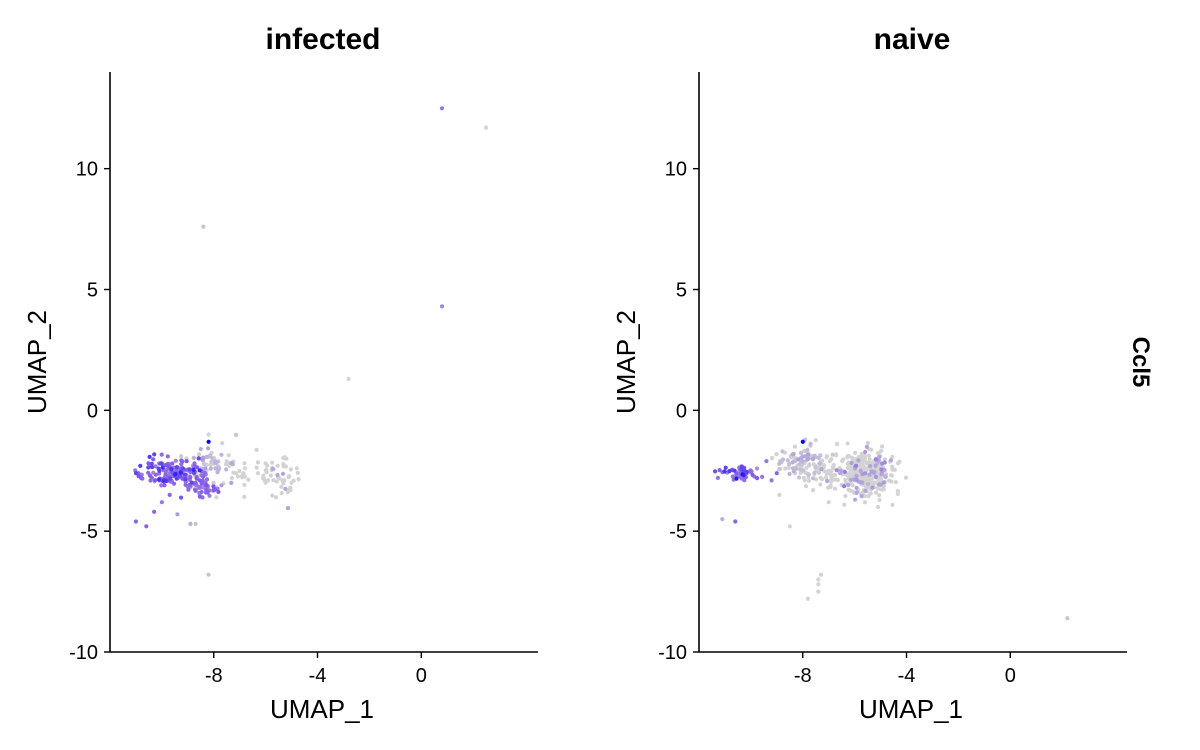 The image size is (1200, 750). I want to click on y-tick-label: 10, so click(676, 170).